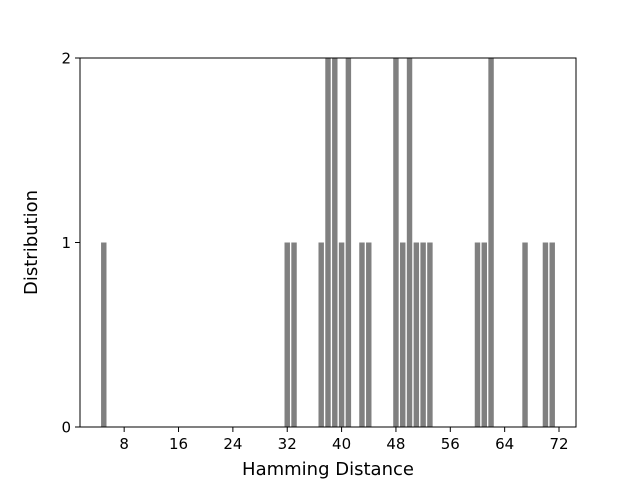 The height and width of the screenshot is (484, 640). I want to click on x-tick-label: 8, so click(124, 444).